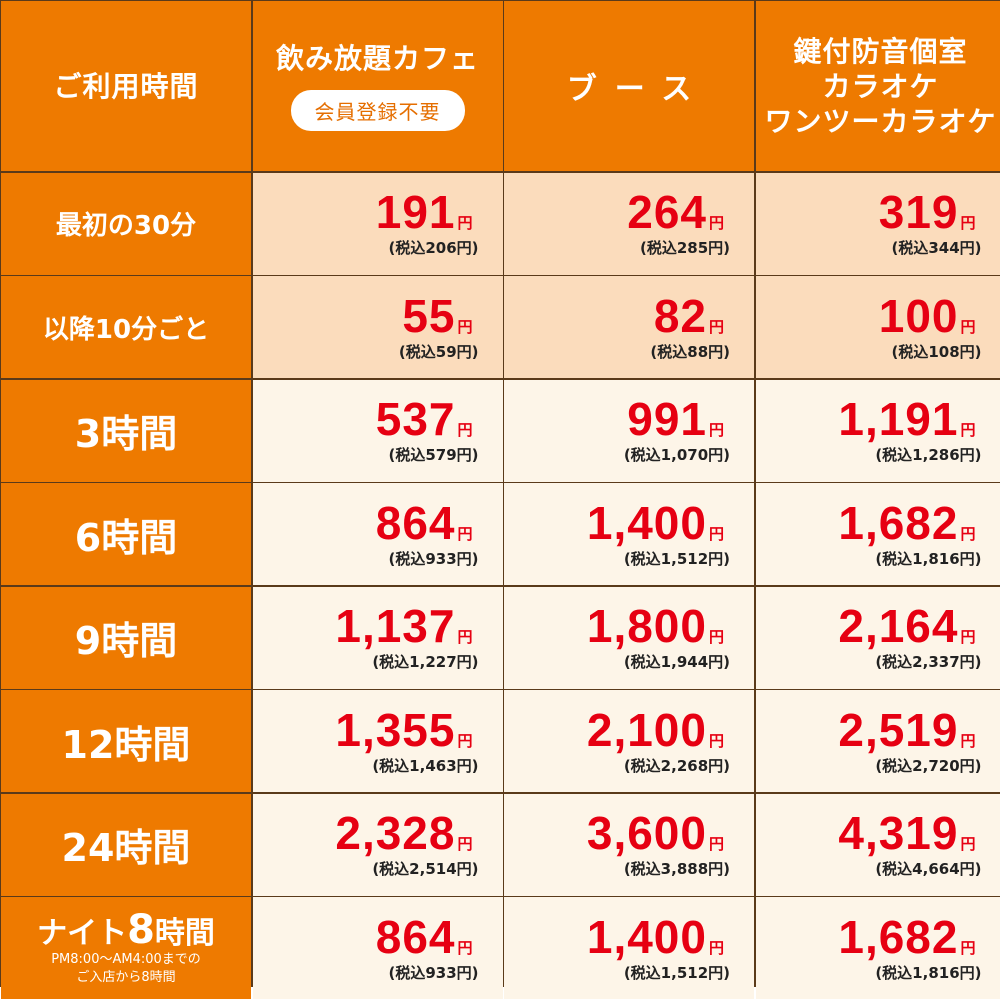 The image size is (1000, 999). I want to click on price-amount: 2,164, so click(898, 626).